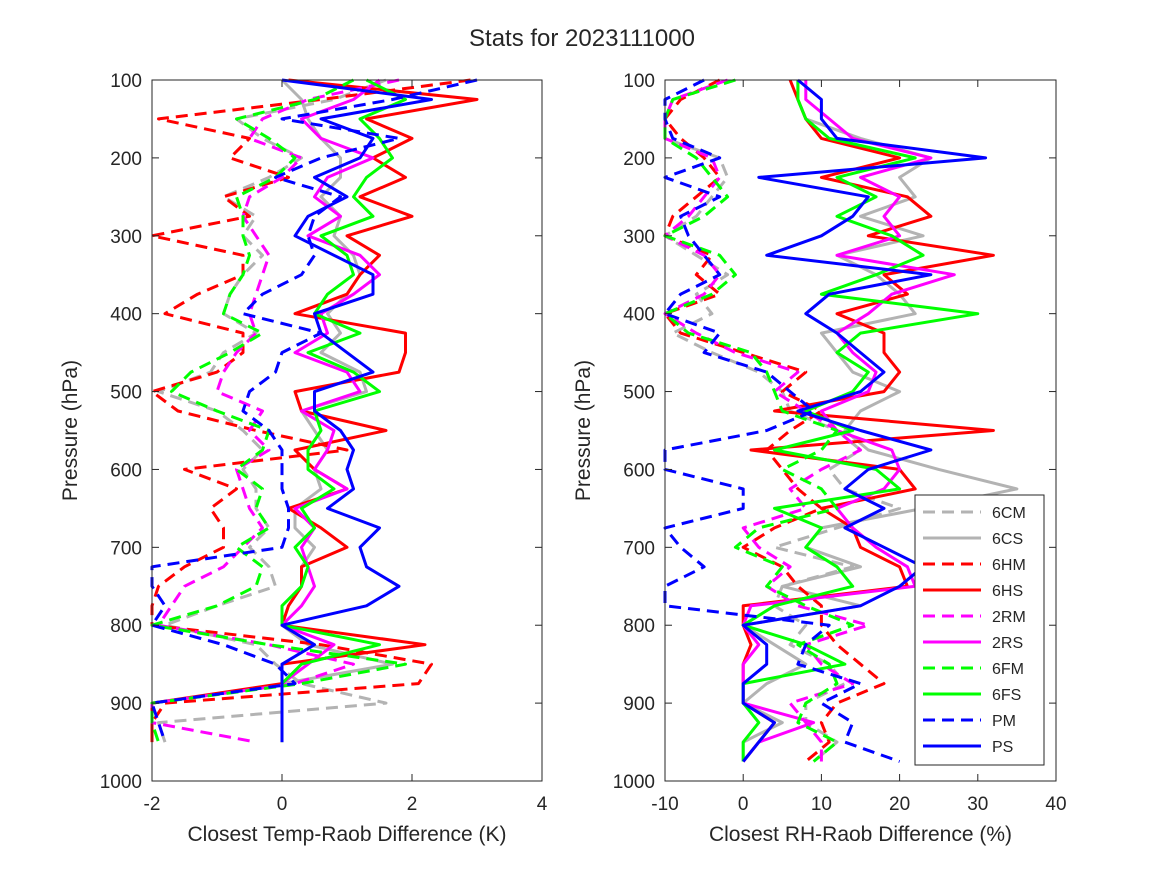 This screenshot has width=1167, height=875. Describe the element at coordinates (1007, 539) in the screenshot. I see `legend-label-6cs: 6CS` at that location.